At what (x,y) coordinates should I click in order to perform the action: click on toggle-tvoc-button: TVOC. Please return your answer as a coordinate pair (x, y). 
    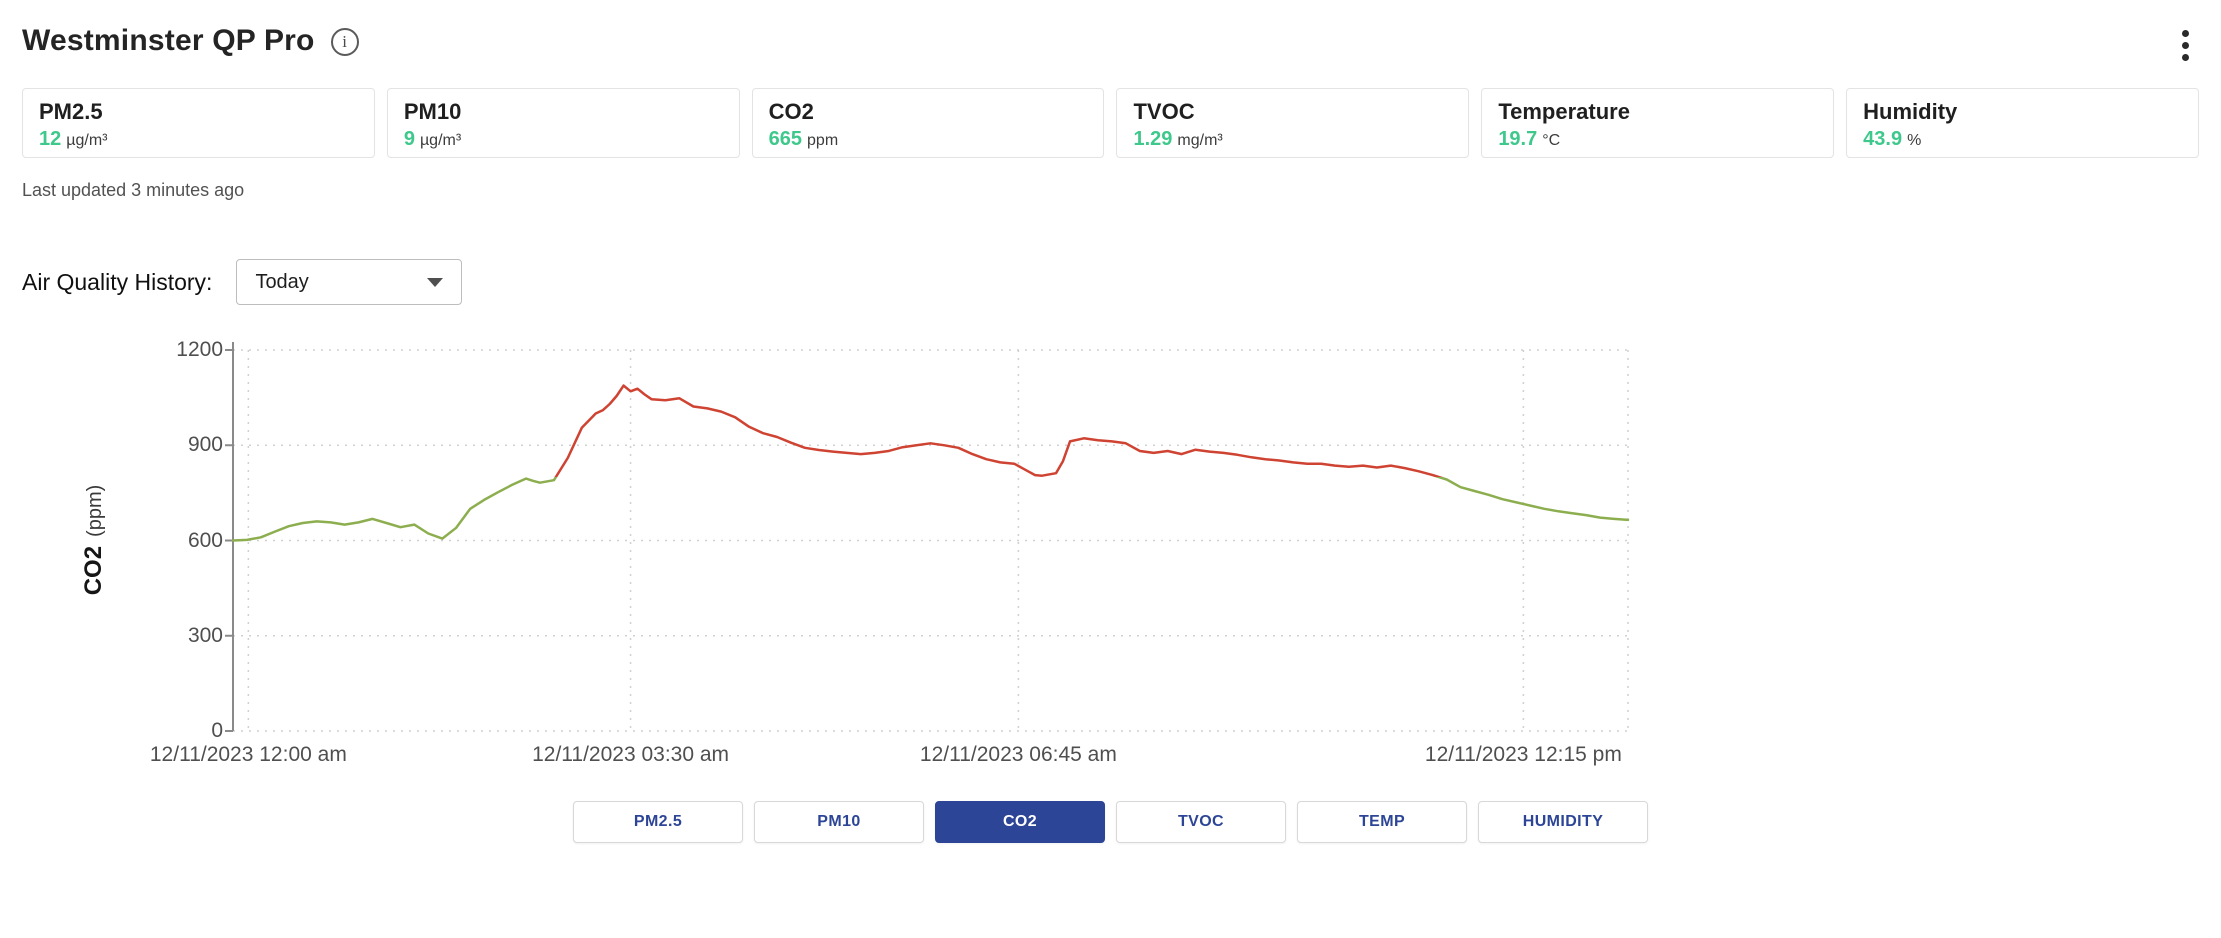
    Looking at the image, I should click on (1201, 822).